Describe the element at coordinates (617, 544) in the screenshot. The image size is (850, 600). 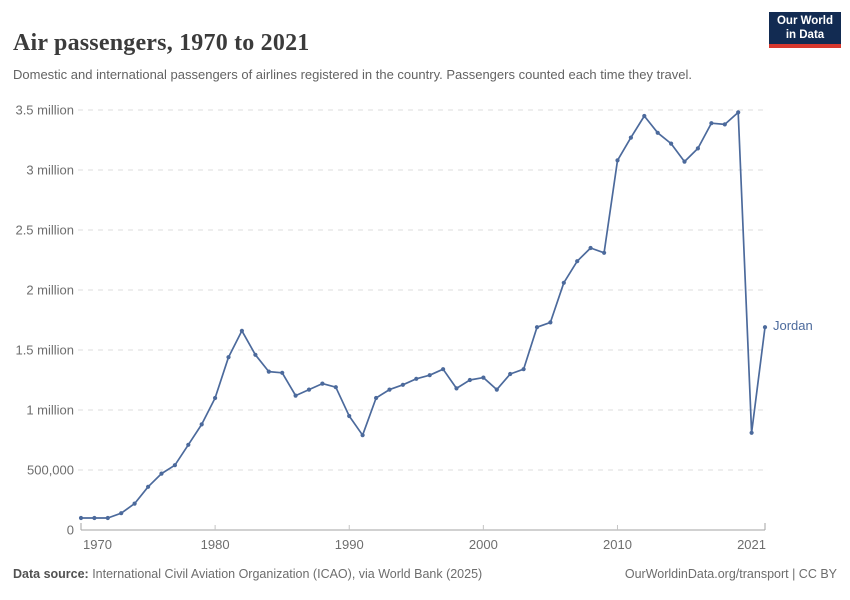
I see `x-axis-tick-label: 2010` at that location.